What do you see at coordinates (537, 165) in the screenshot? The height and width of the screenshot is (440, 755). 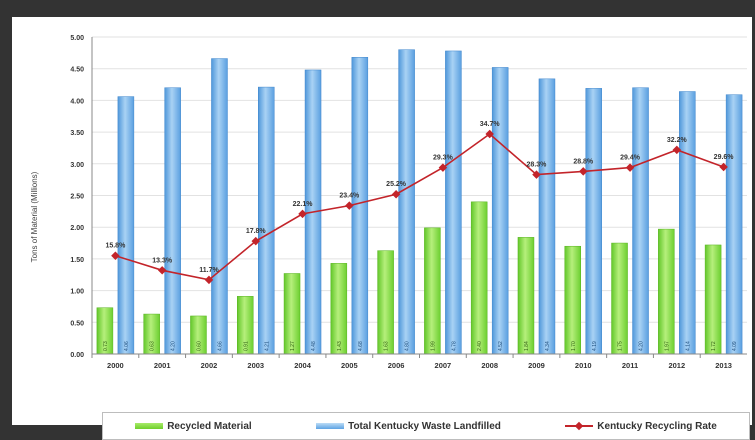 I see `recycling-rate-label: 28.3%` at bounding box center [537, 165].